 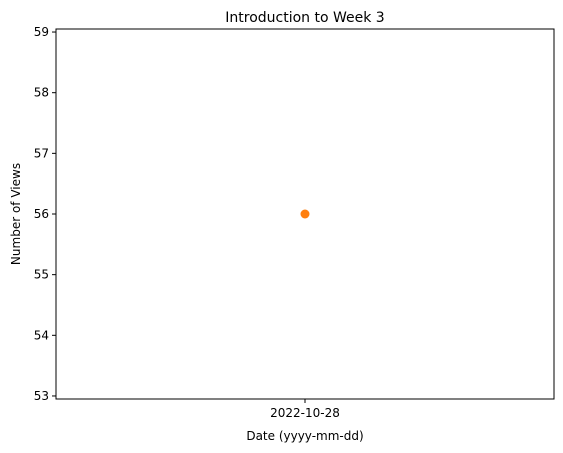 I want to click on y-axis: 53 54 55 56 57 58 59, so click(x=45, y=214).